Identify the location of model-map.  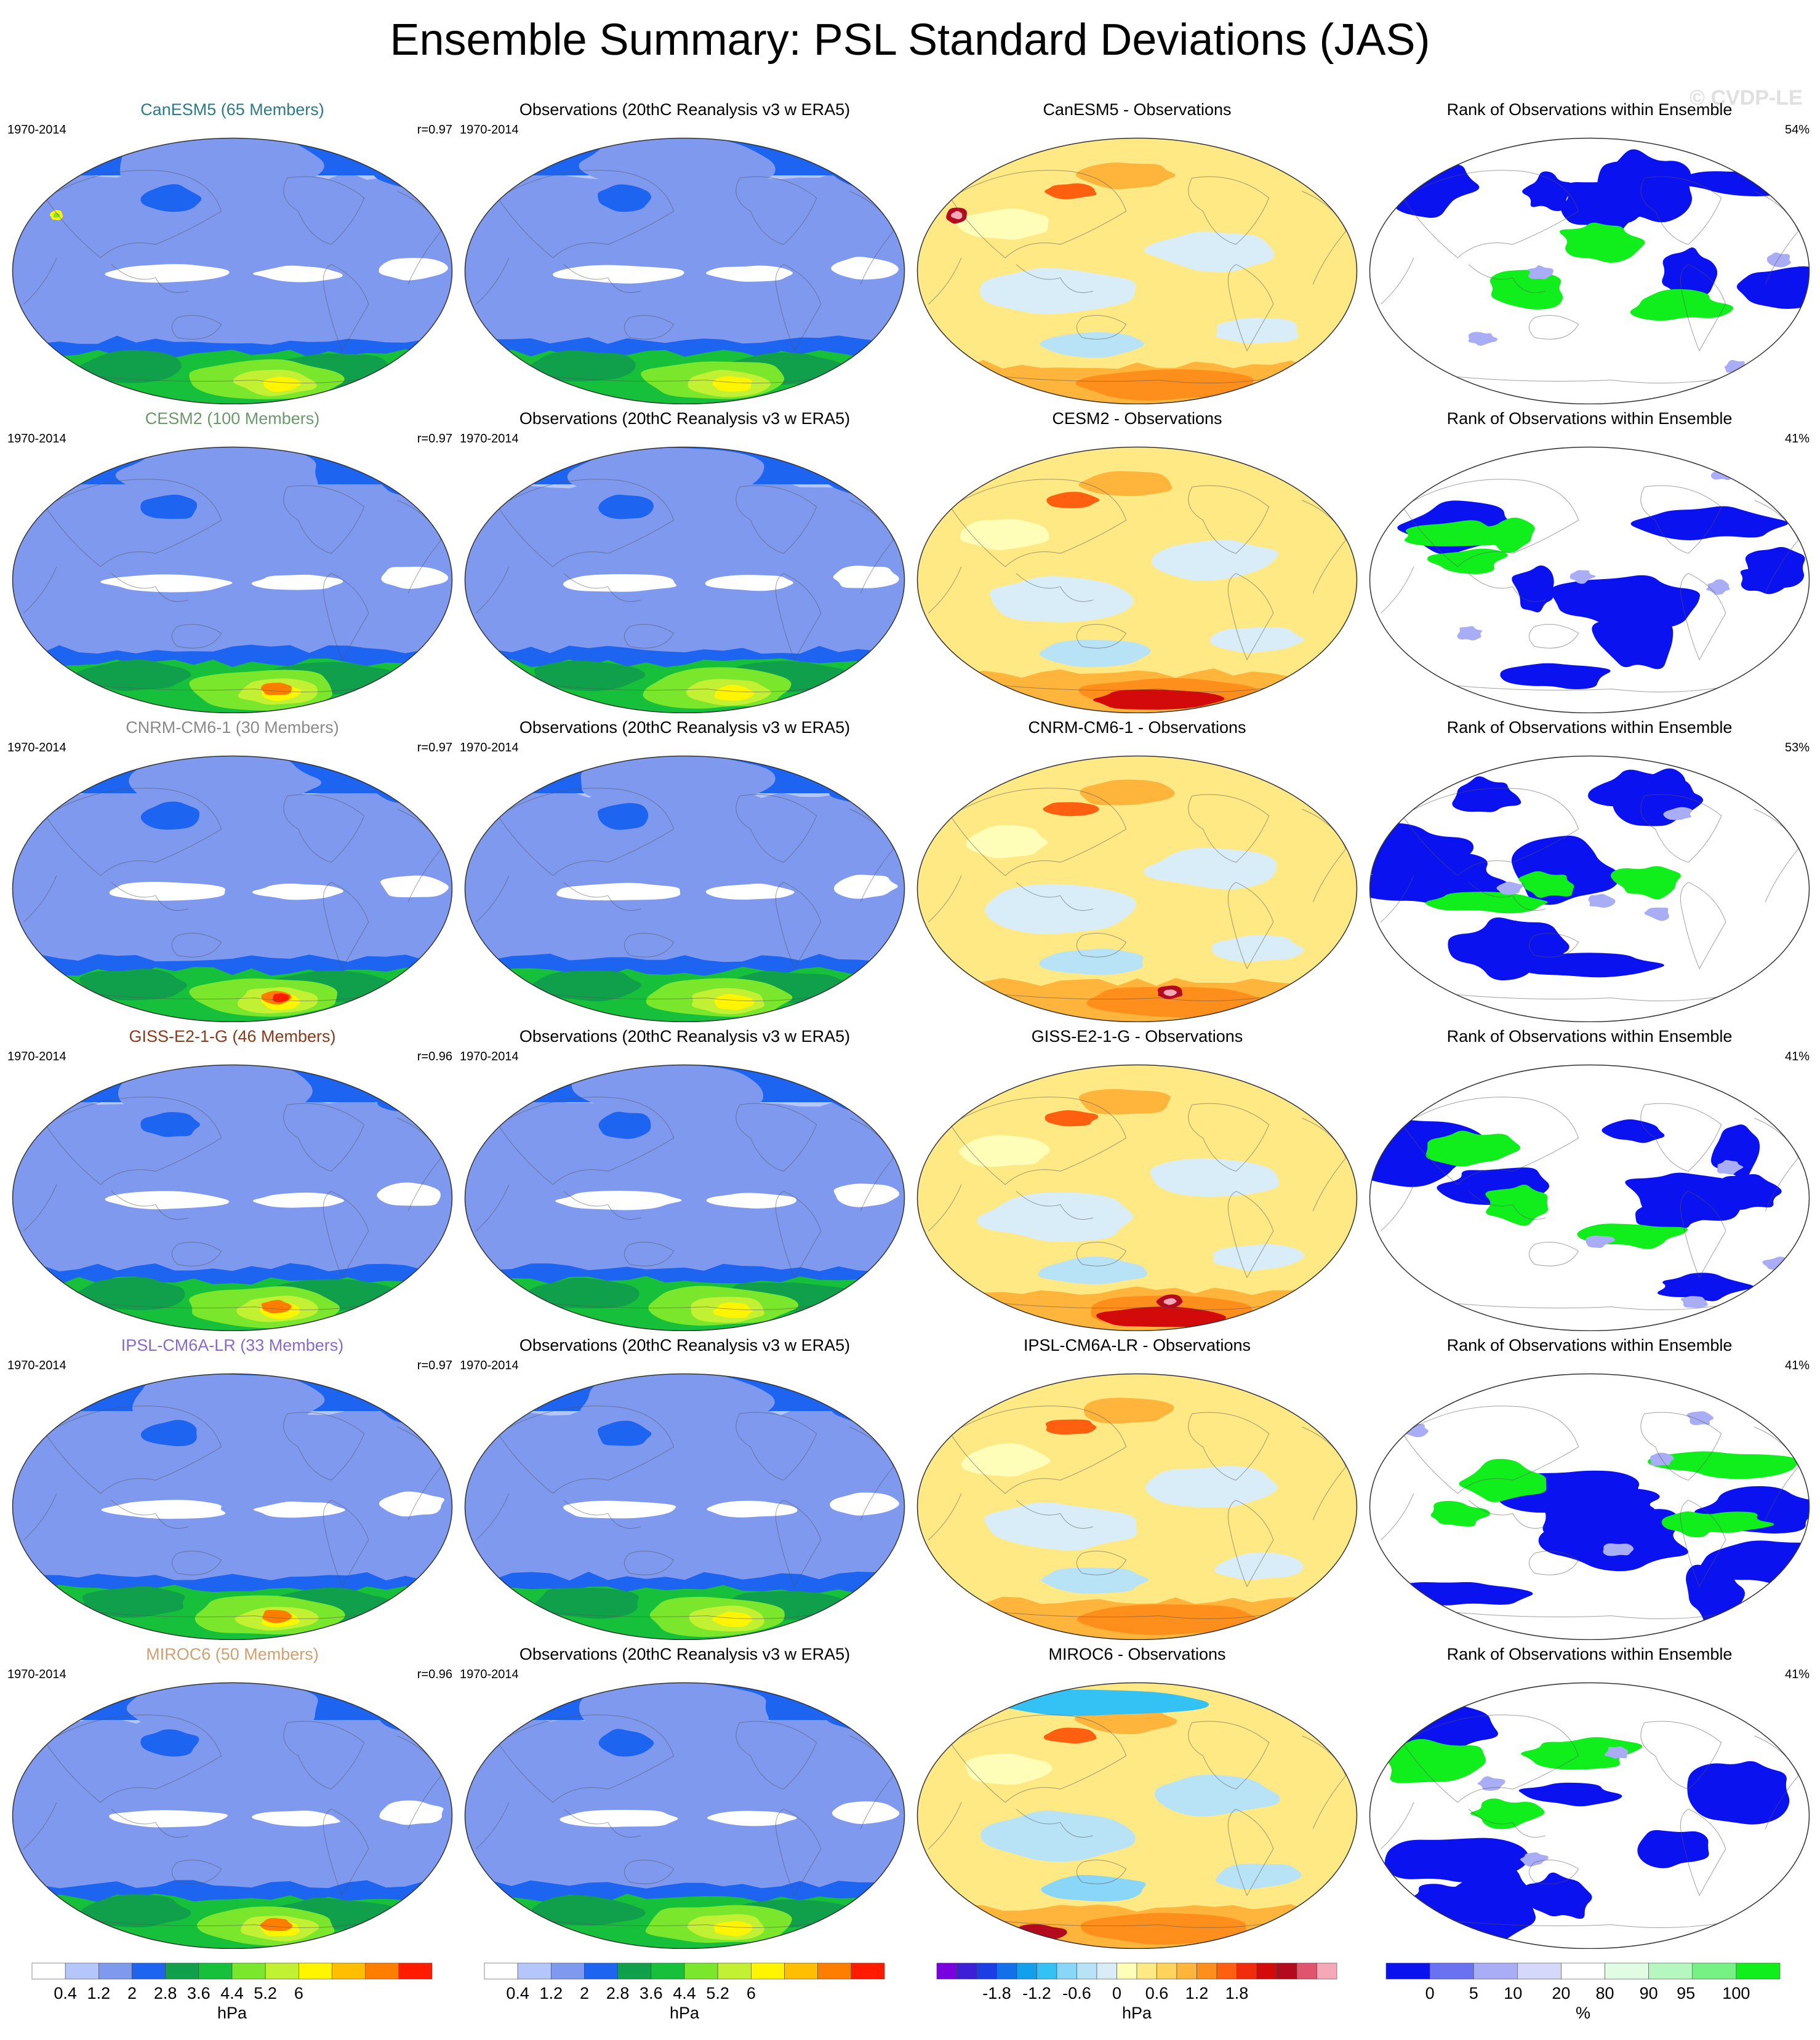
(233, 270).